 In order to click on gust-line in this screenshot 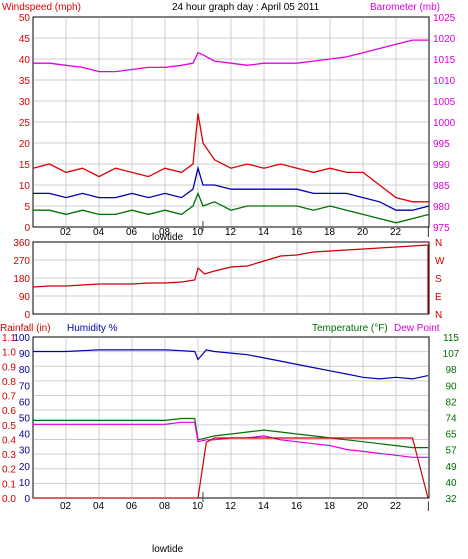, I will do `click(230, 158)`.